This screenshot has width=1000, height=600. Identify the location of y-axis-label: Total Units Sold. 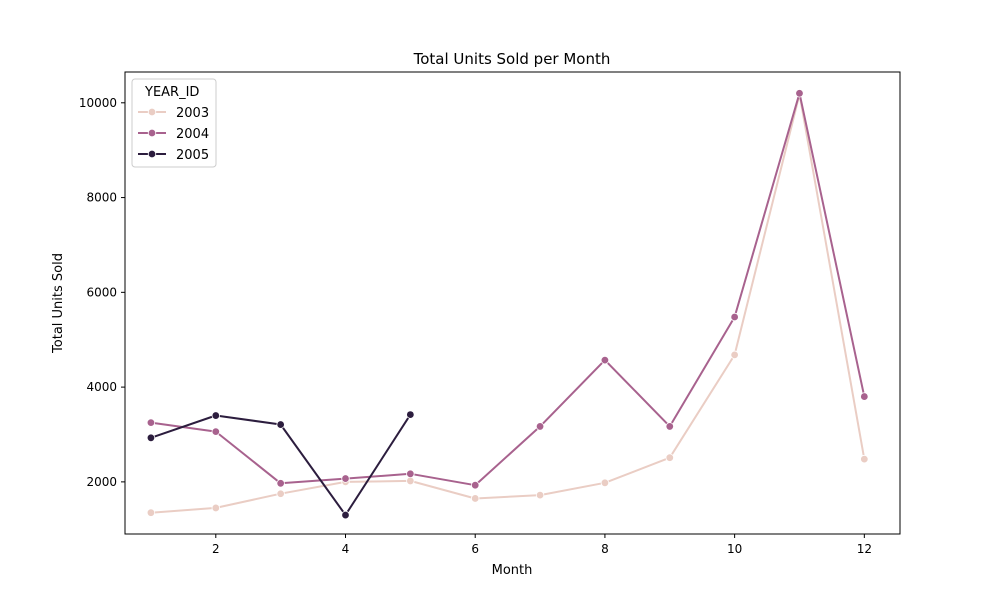
(58, 303).